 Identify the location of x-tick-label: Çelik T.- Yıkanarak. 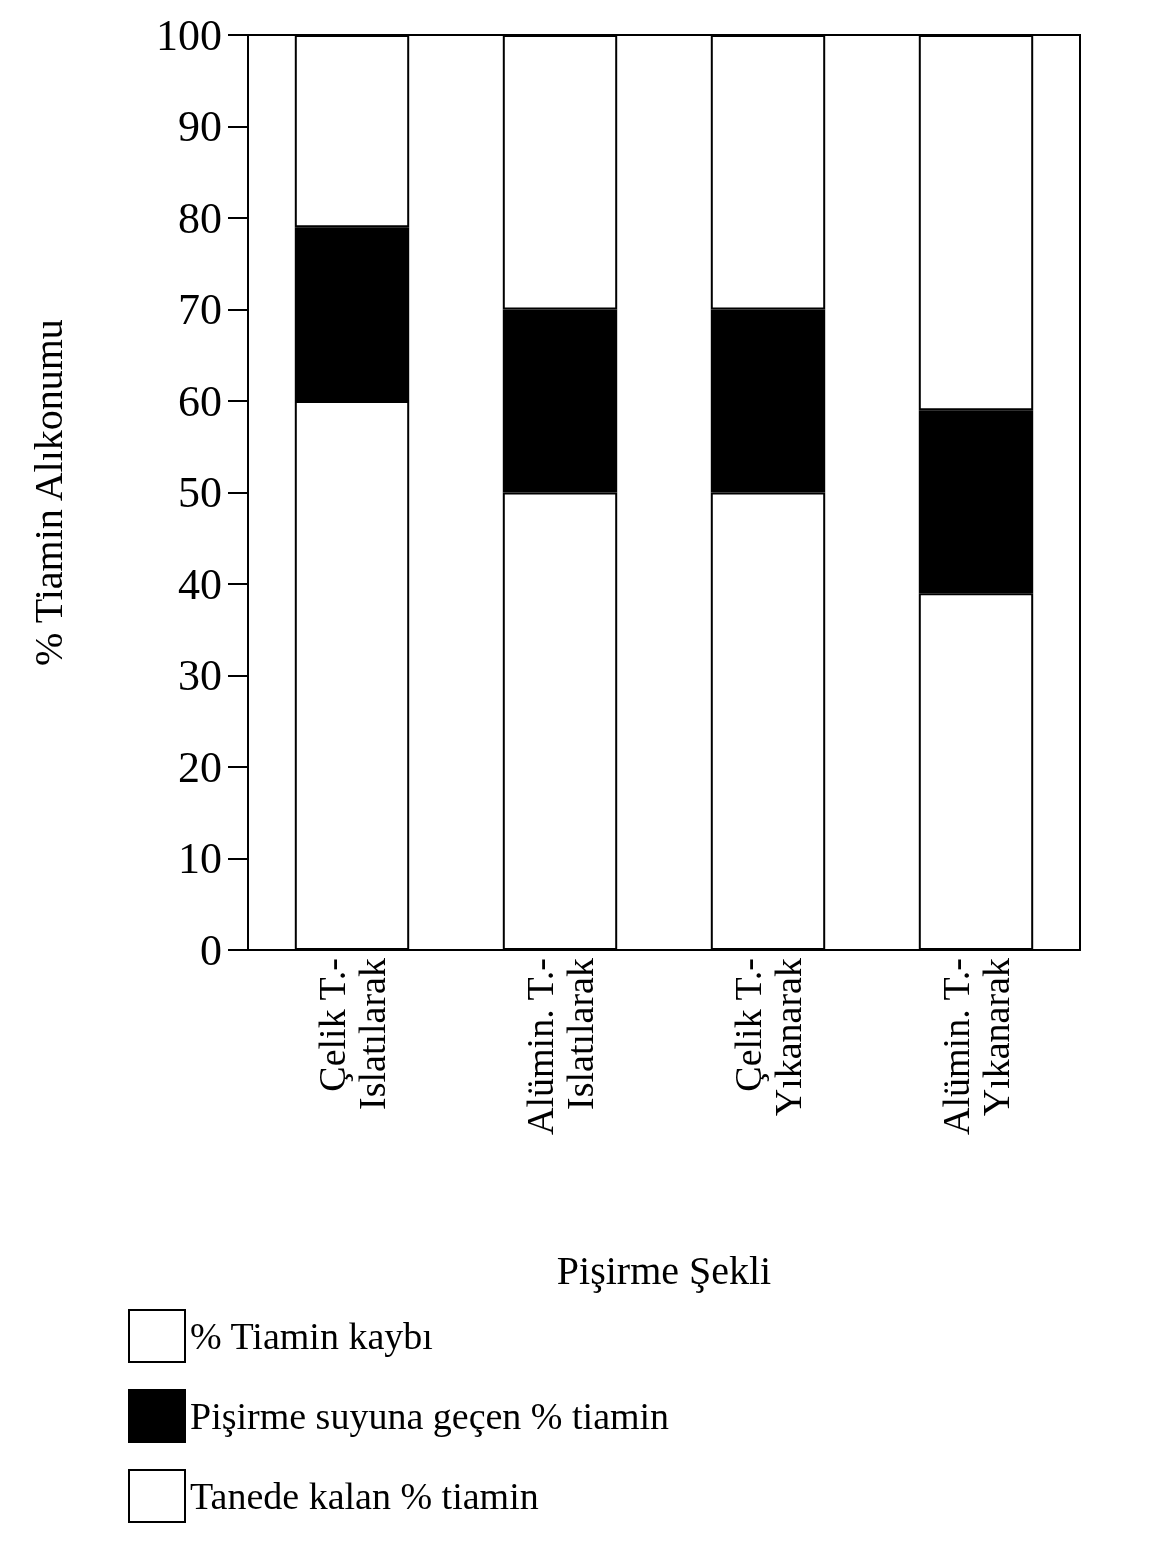
(768, 1037).